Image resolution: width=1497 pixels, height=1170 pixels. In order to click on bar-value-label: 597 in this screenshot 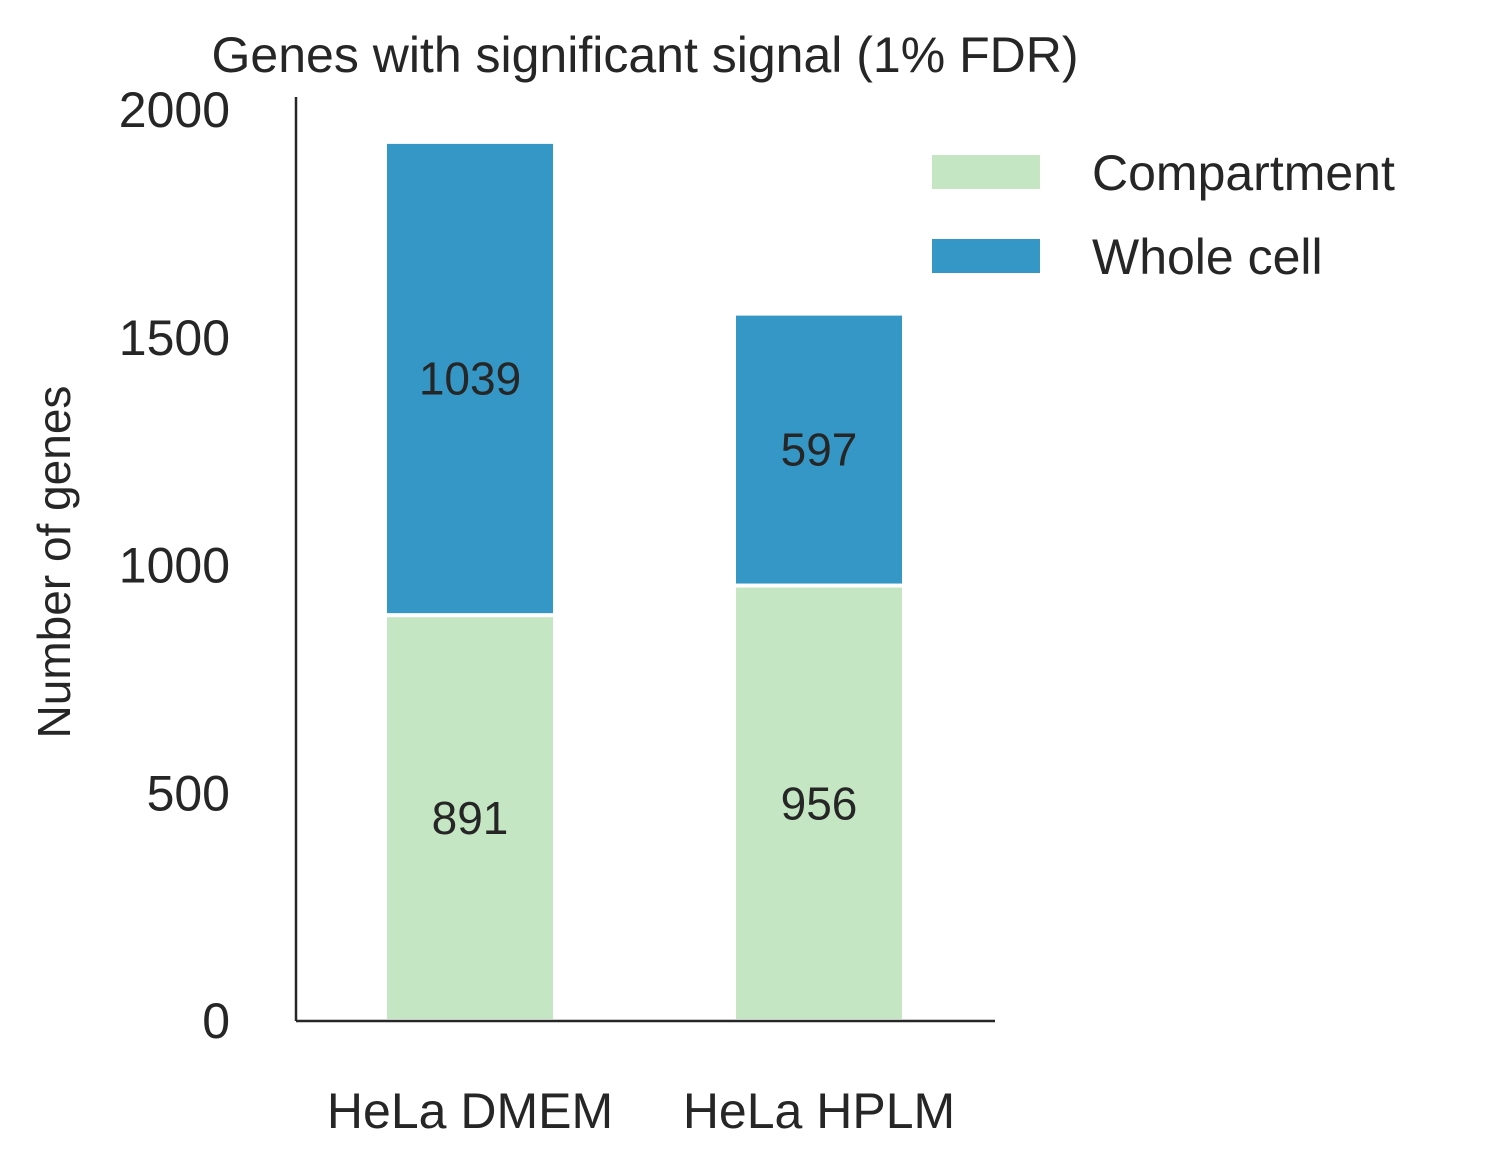, I will do `click(819, 450)`.